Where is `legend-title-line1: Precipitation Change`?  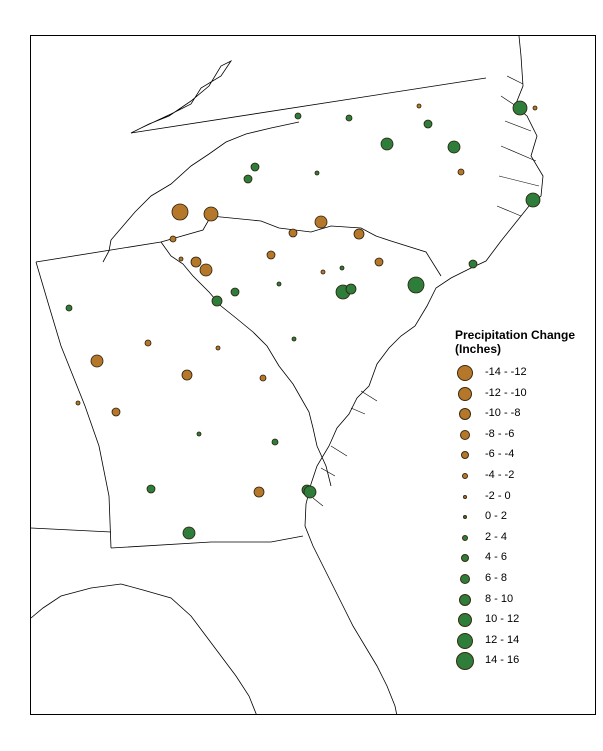
legend-title-line1: Precipitation Change is located at coordinates (515, 335).